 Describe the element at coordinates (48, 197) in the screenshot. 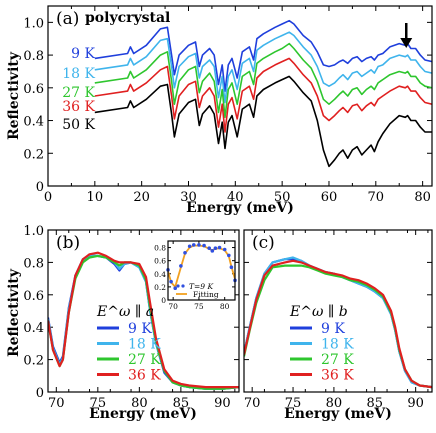

I see `x-tick-label: 0` at that location.